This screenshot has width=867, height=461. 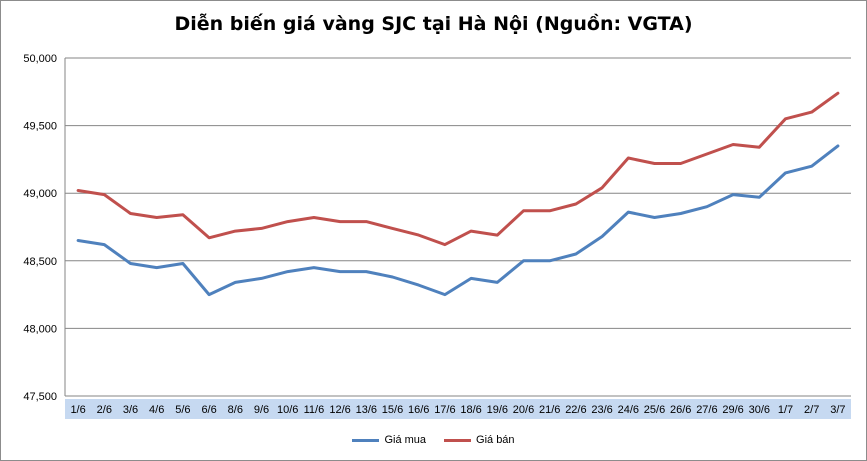 I want to click on legend-item-1: Giá mua, so click(x=389, y=440).